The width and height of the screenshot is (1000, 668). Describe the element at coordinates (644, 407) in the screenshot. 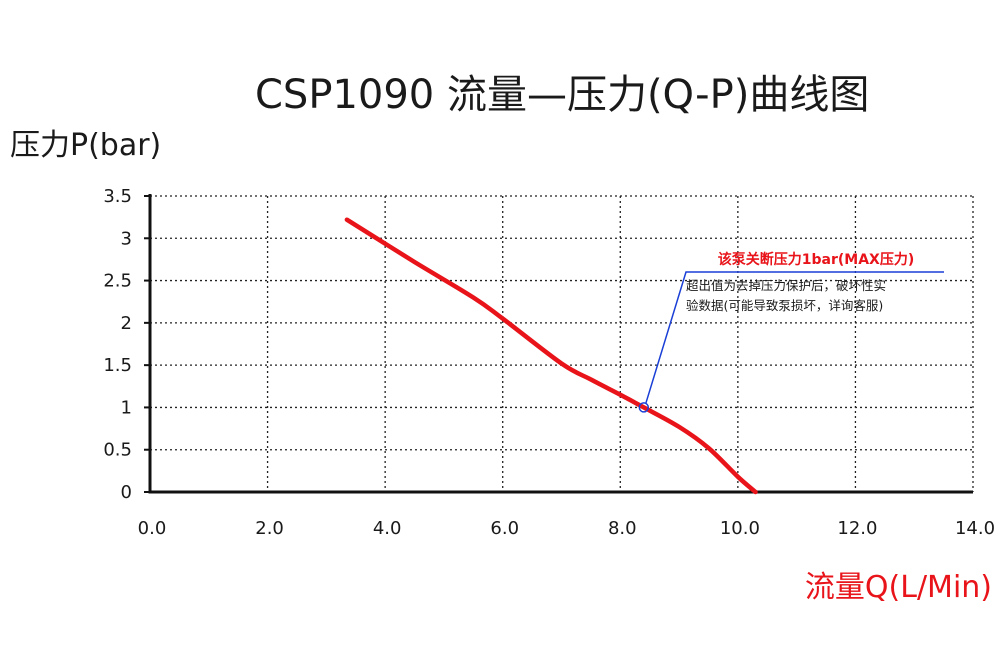

I see `annotation-marker` at that location.